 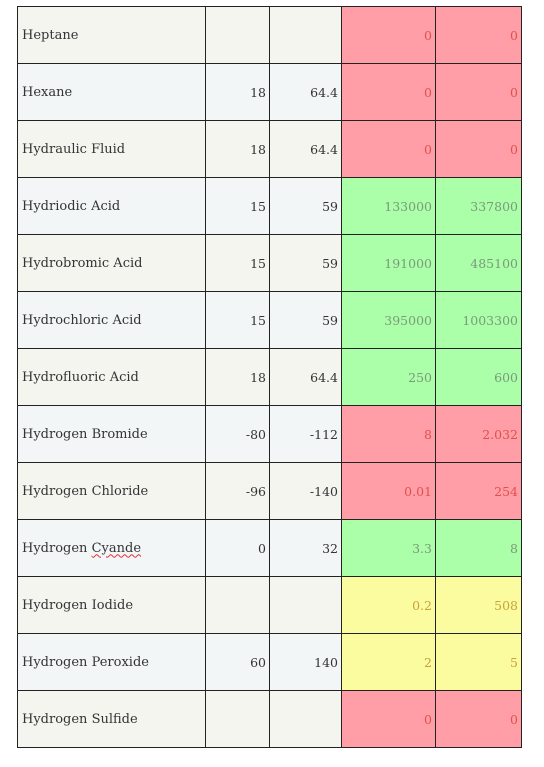 I want to click on value-1: 0.2, so click(x=388, y=605).